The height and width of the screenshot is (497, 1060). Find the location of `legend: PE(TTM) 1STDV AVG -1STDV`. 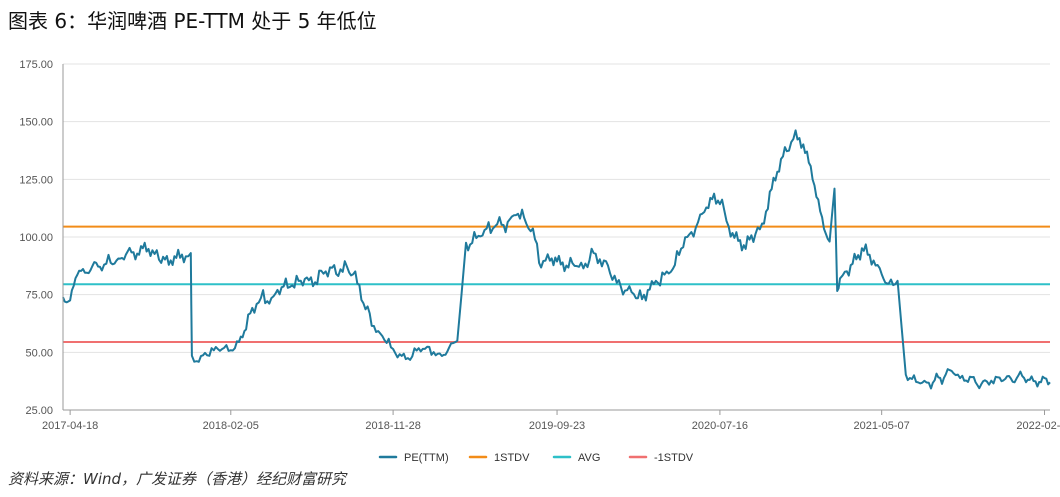

legend: PE(TTM) 1STDV AVG -1STDV is located at coordinates (536, 458).